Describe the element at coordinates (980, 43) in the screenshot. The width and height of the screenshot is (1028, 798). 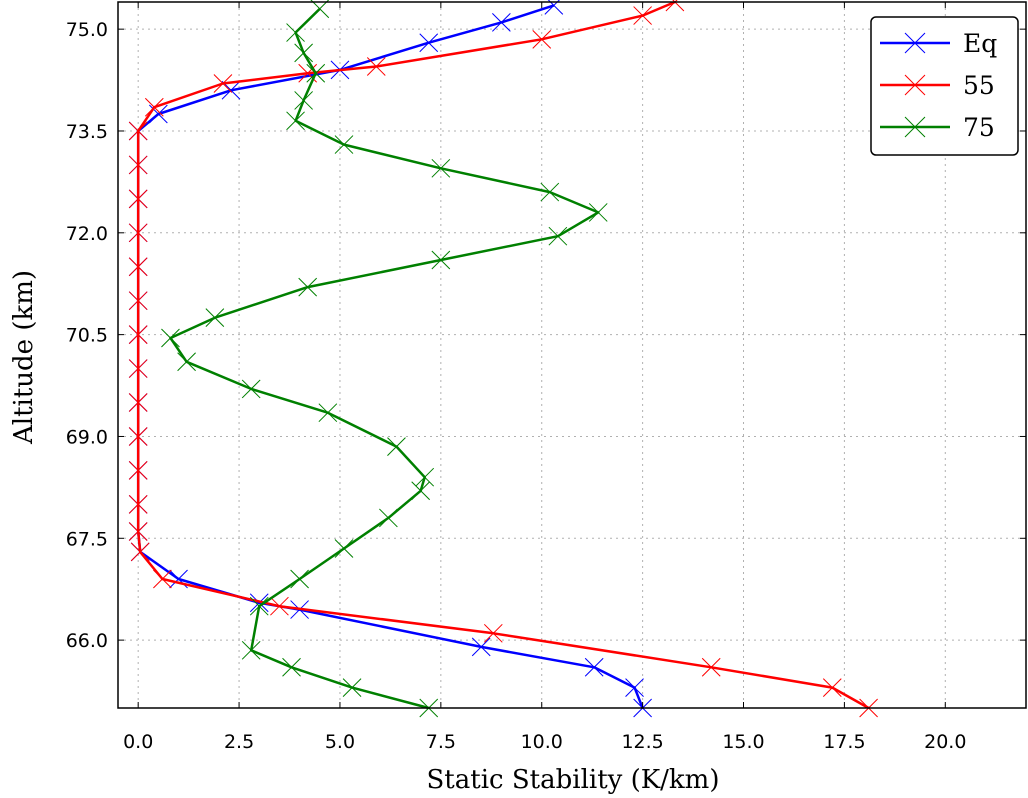
I see `legend-label: Eq` at that location.